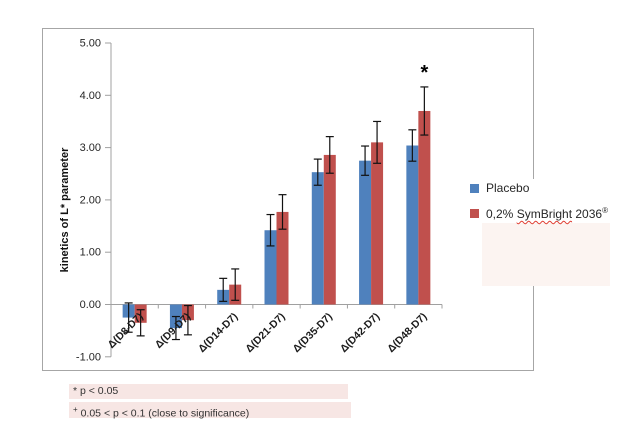 The image size is (626, 429). Describe the element at coordinates (75, 409) in the screenshot. I see `plus-superscript: +` at that location.